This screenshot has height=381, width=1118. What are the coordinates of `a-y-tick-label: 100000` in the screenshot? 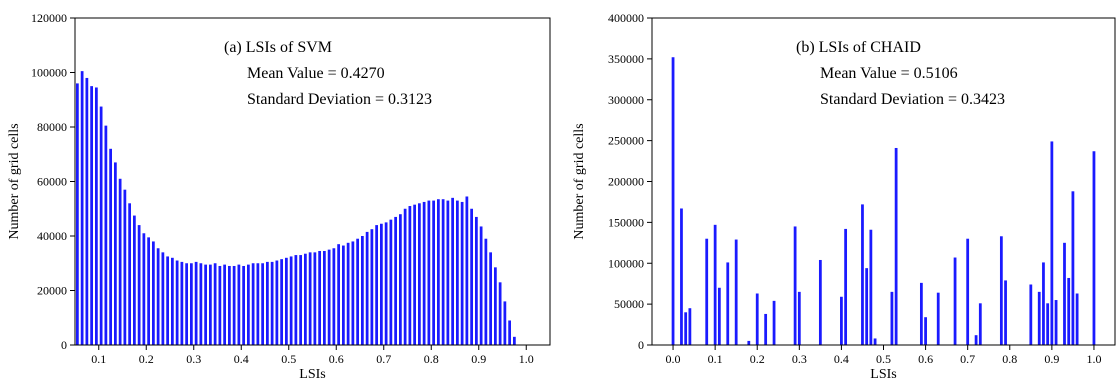 It's located at (49, 73).